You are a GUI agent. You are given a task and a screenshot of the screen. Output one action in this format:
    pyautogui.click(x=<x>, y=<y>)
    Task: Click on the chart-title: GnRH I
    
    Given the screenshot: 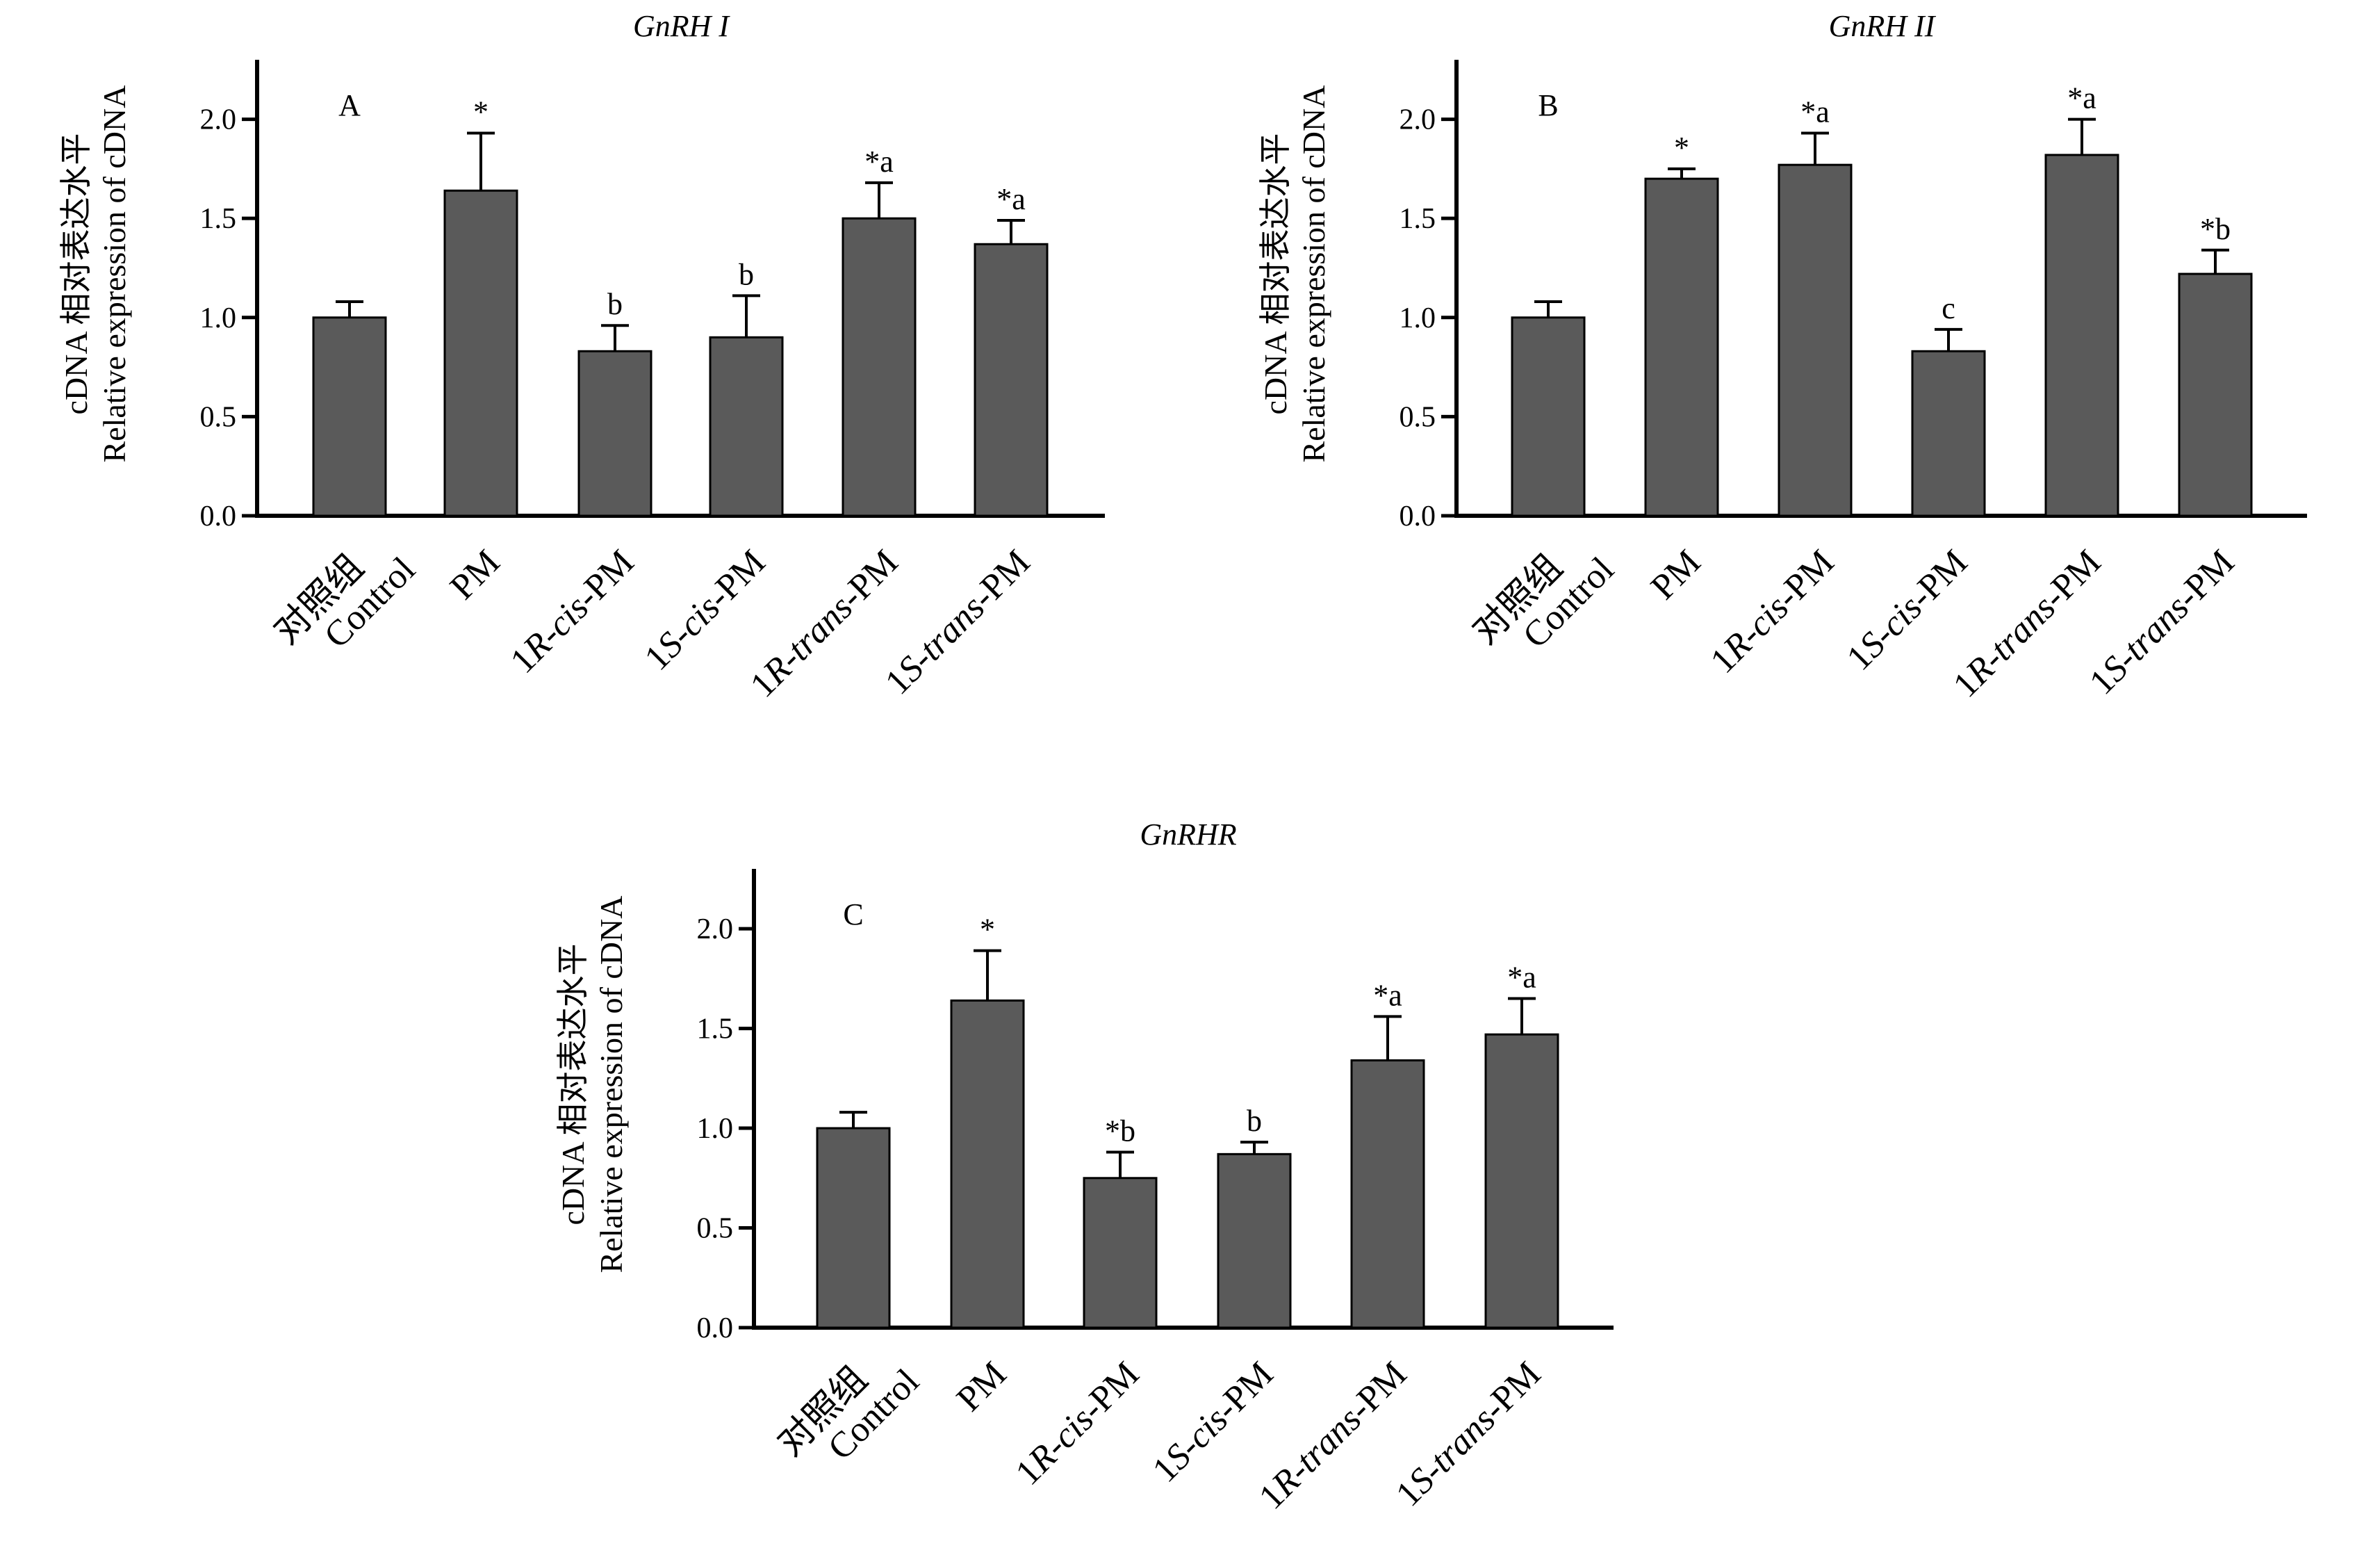 What is the action you would take?
    pyautogui.click(x=681, y=26)
    